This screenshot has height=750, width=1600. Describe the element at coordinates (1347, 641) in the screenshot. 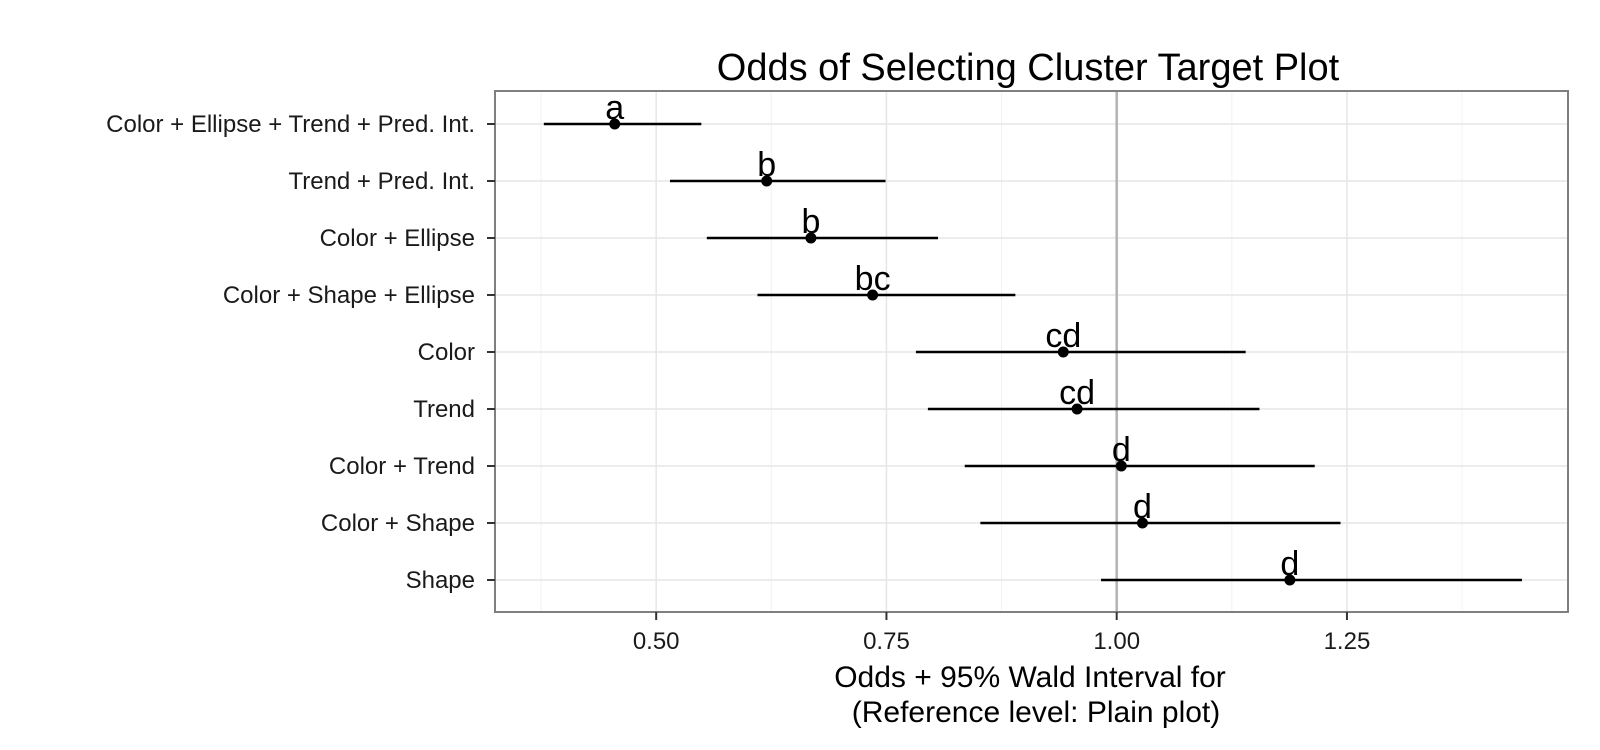

I see `x-tick-label: 1.25` at that location.